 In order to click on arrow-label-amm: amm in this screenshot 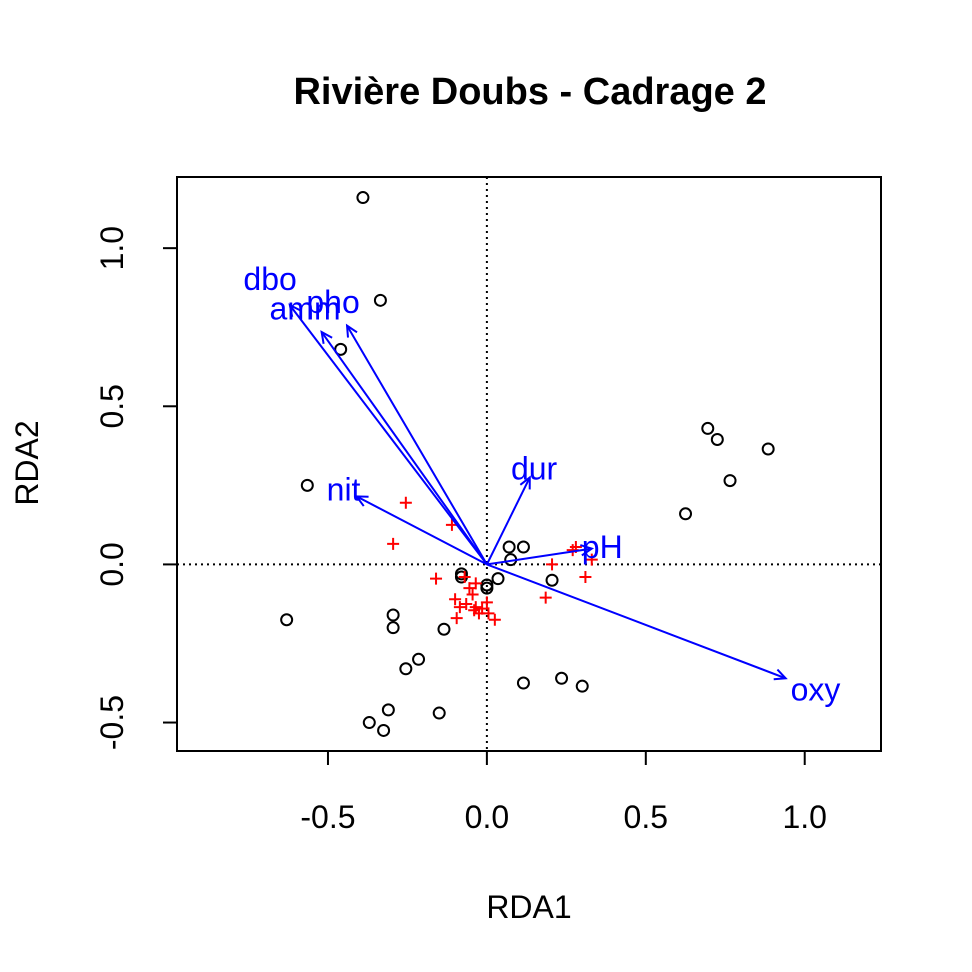, I will do `click(305, 309)`.